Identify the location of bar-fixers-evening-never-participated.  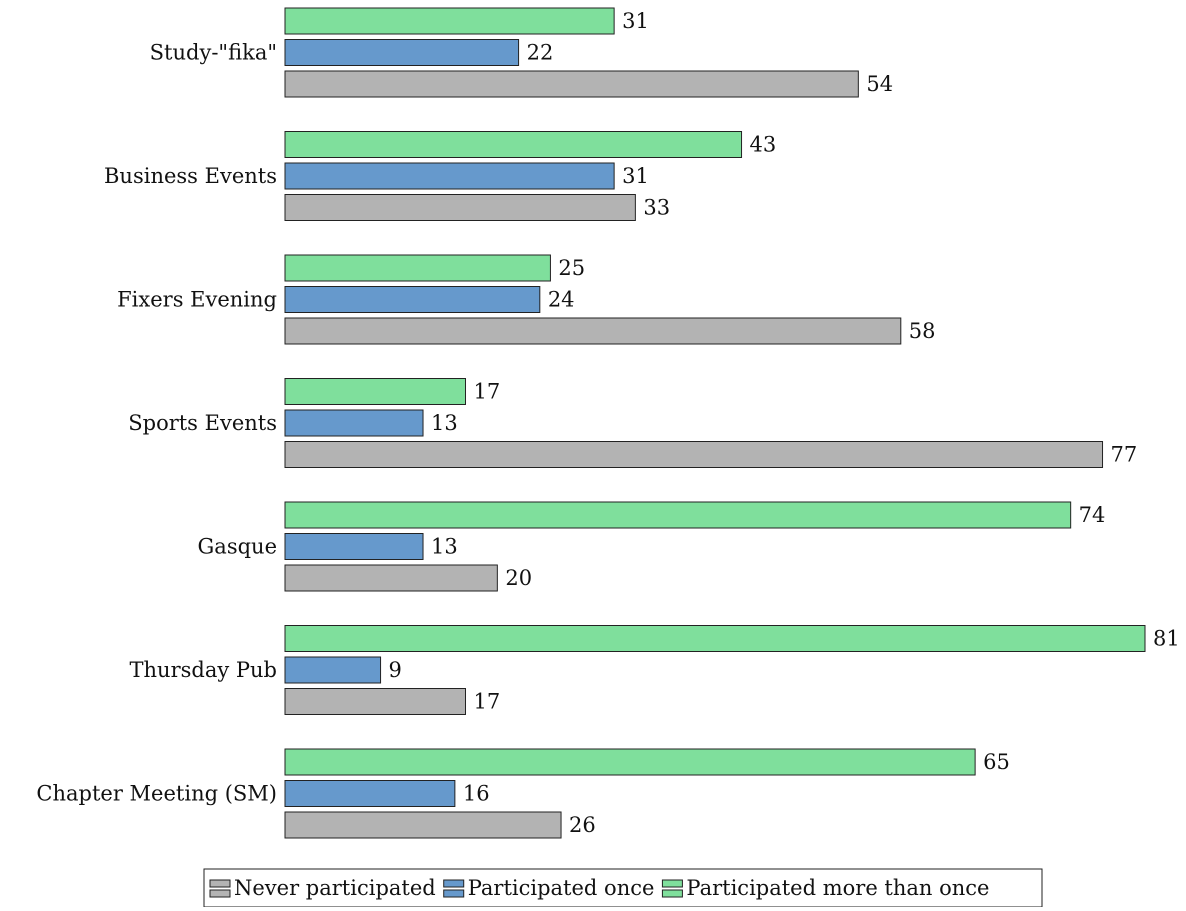
(593, 331).